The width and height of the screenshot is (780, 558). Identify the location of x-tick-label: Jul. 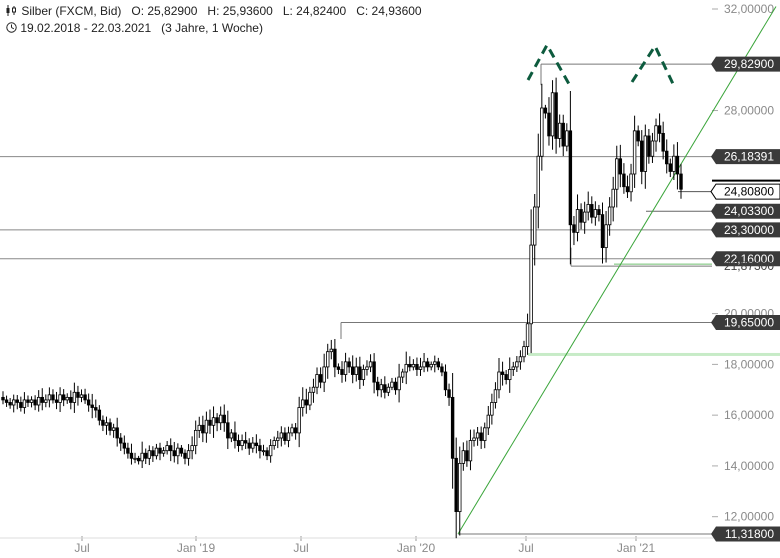
(525, 548).